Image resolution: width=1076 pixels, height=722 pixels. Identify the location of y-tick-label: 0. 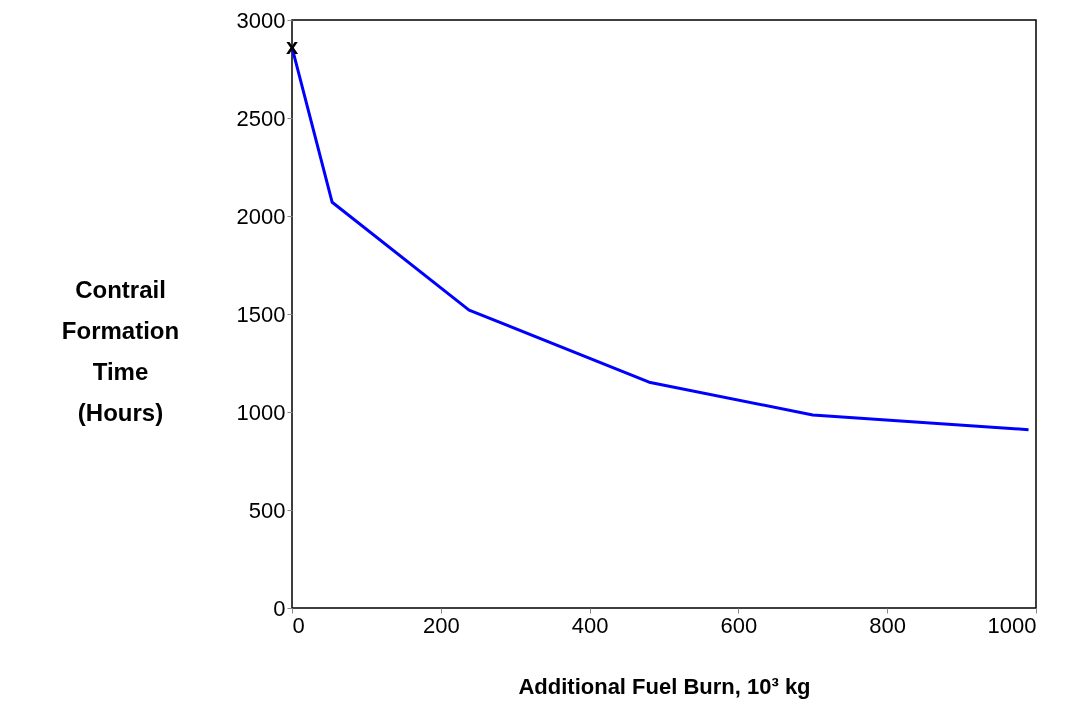
(279, 608).